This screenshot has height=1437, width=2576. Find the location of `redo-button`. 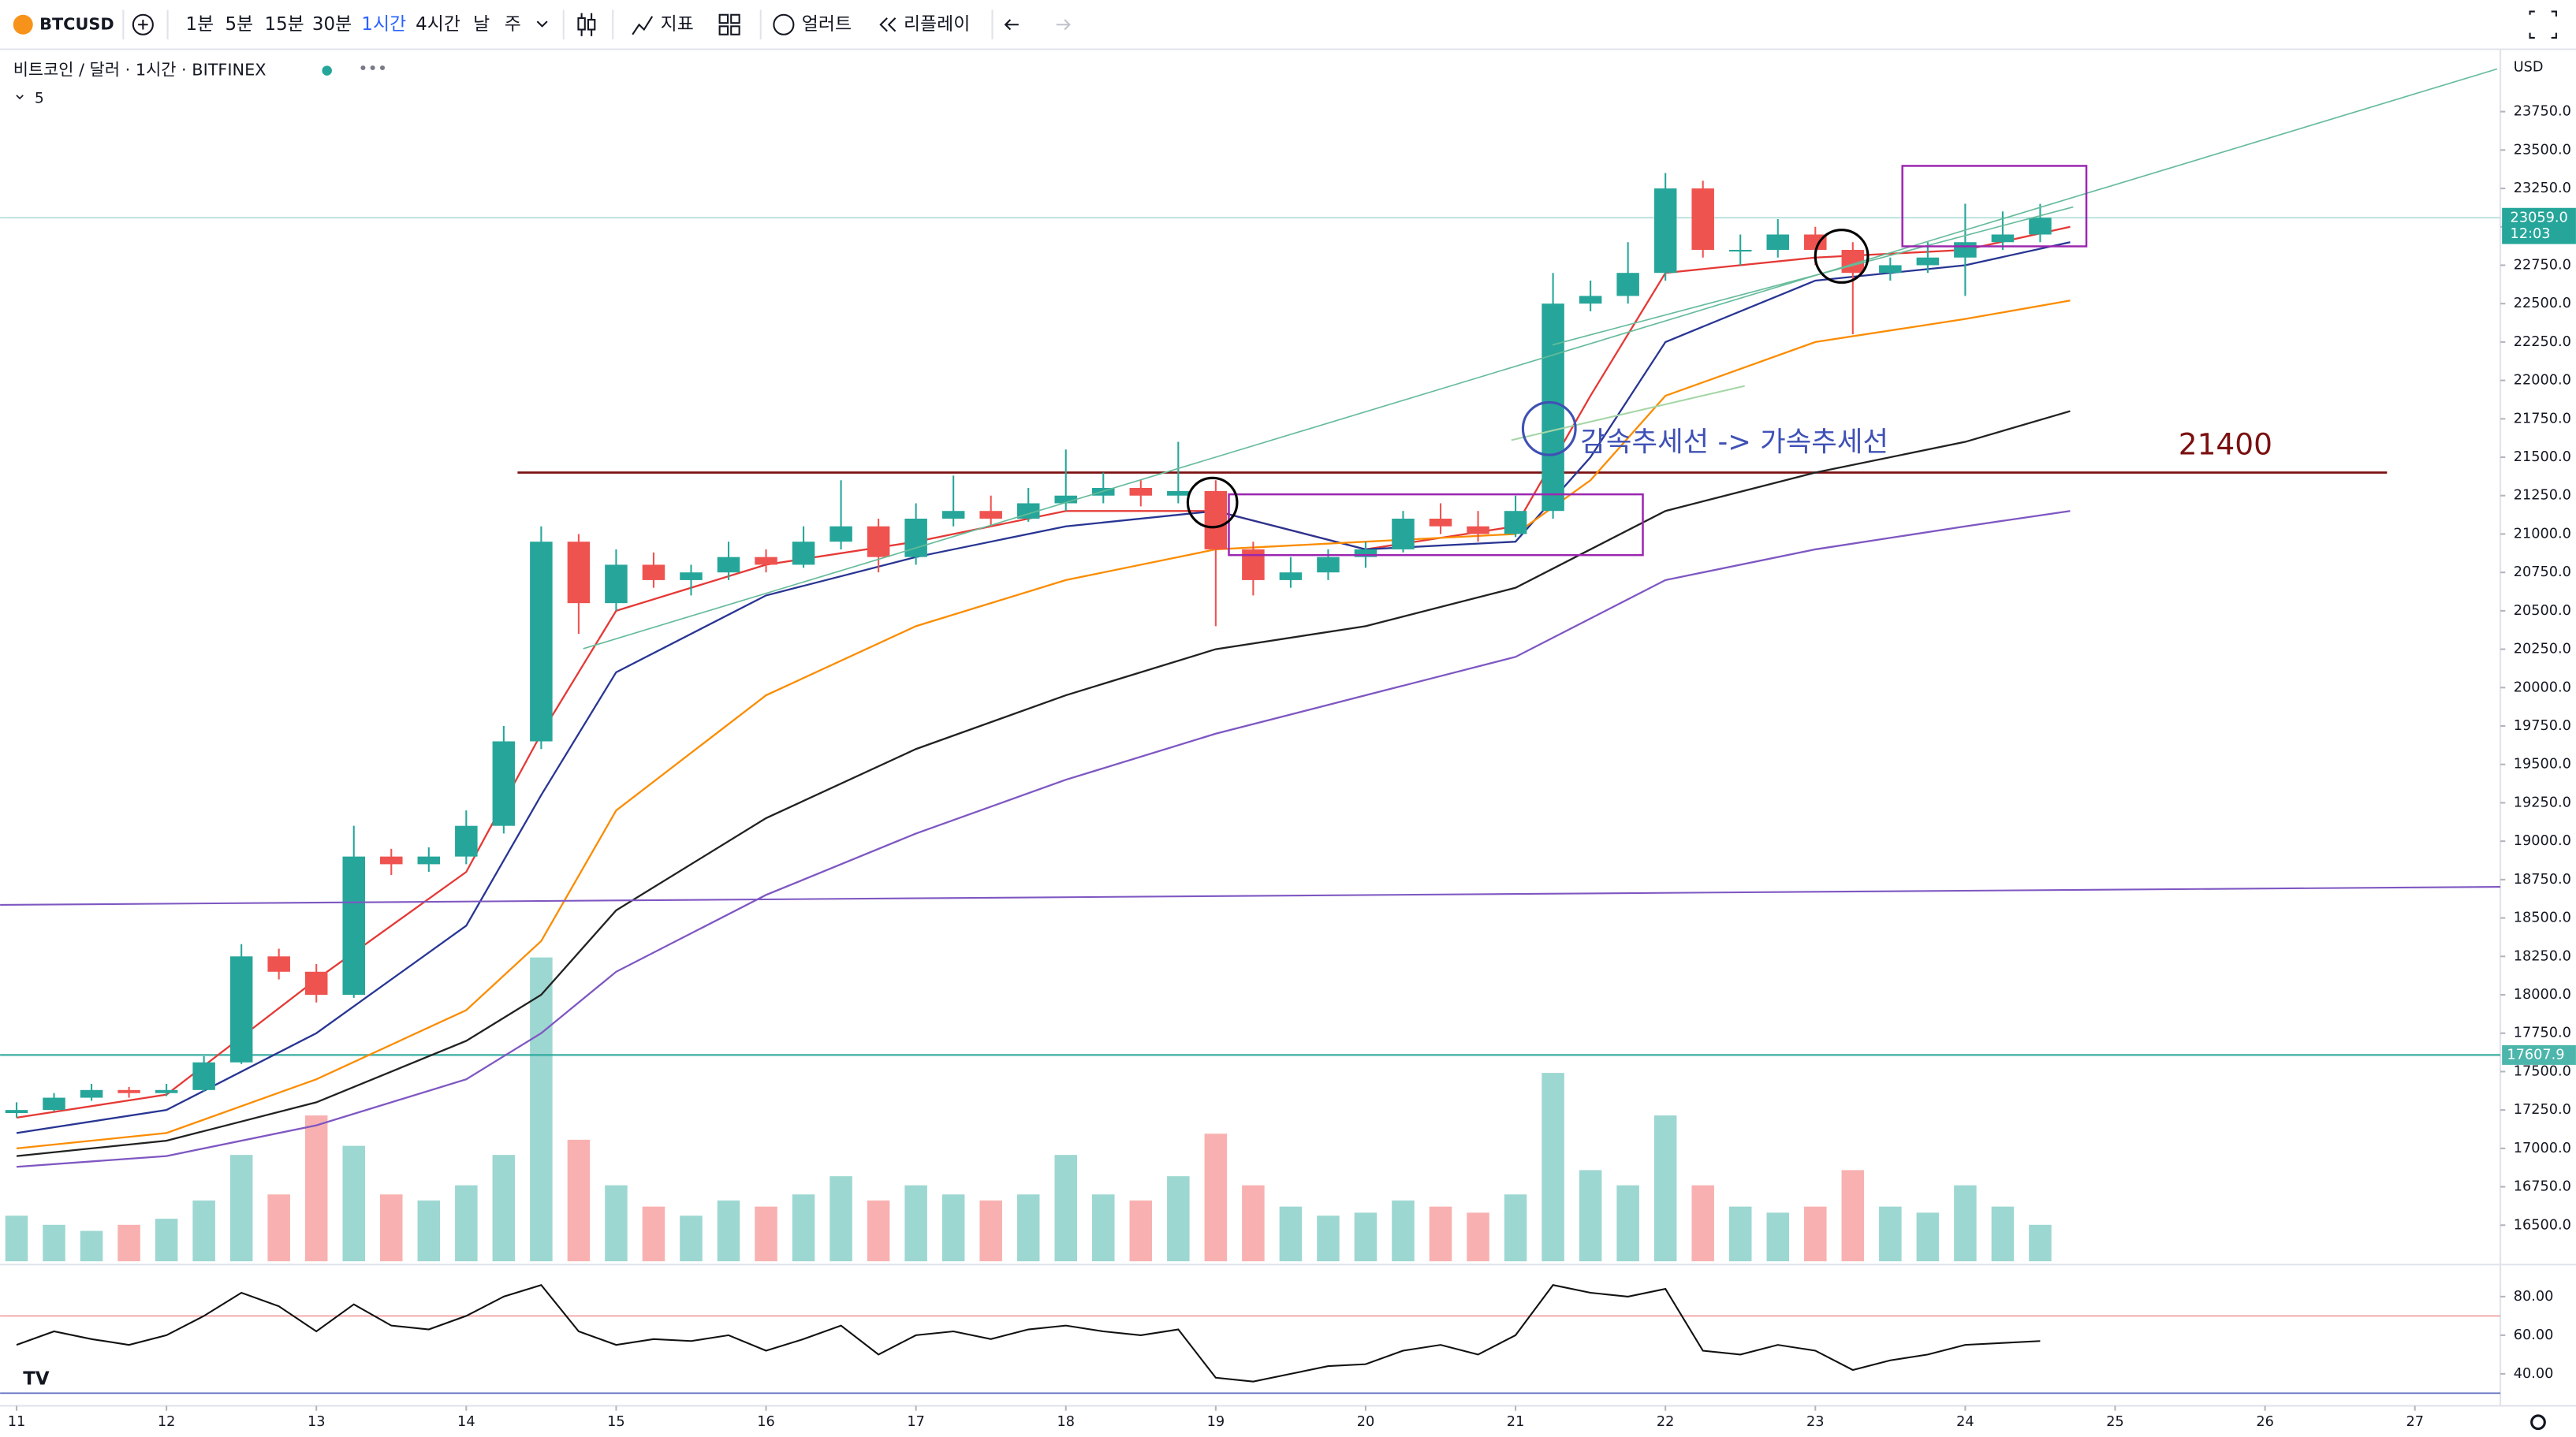

redo-button is located at coordinates (1063, 25).